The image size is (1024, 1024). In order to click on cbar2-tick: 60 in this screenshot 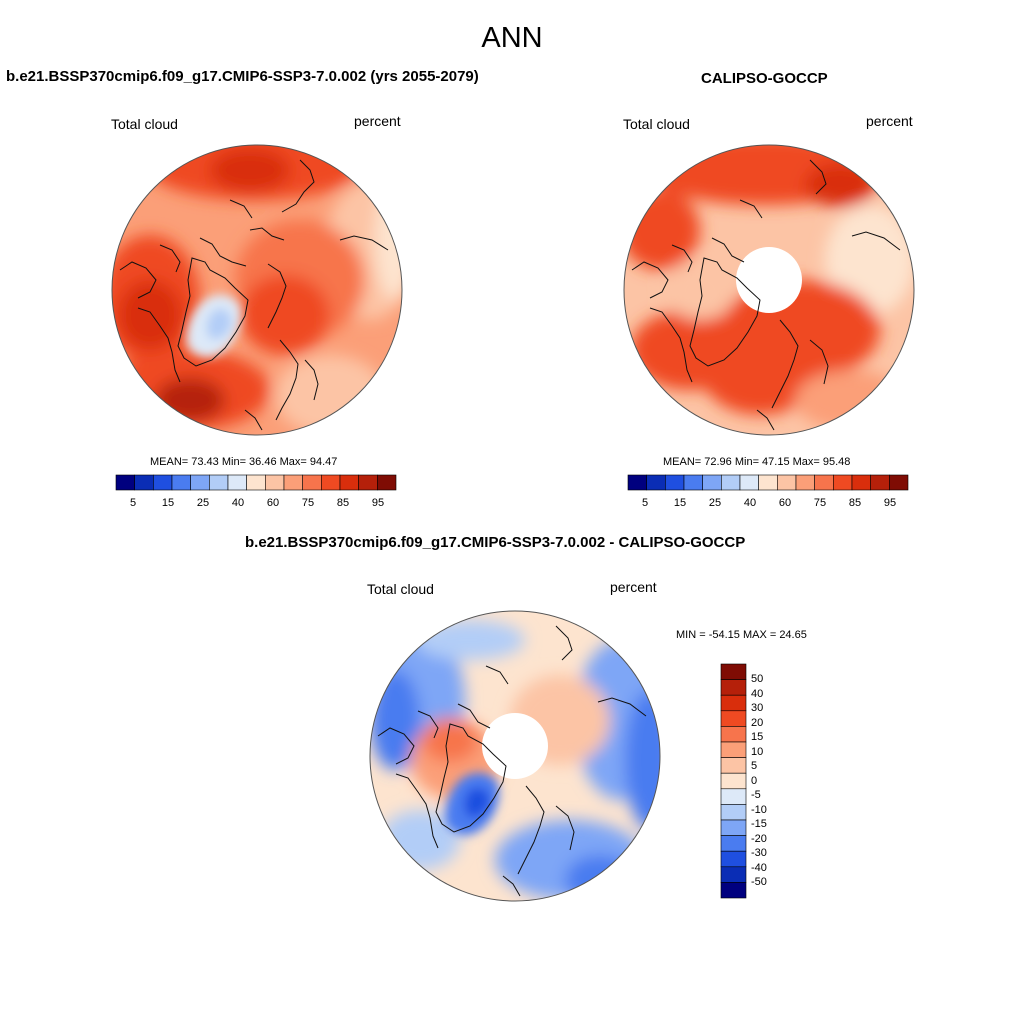, I will do `click(785, 503)`.